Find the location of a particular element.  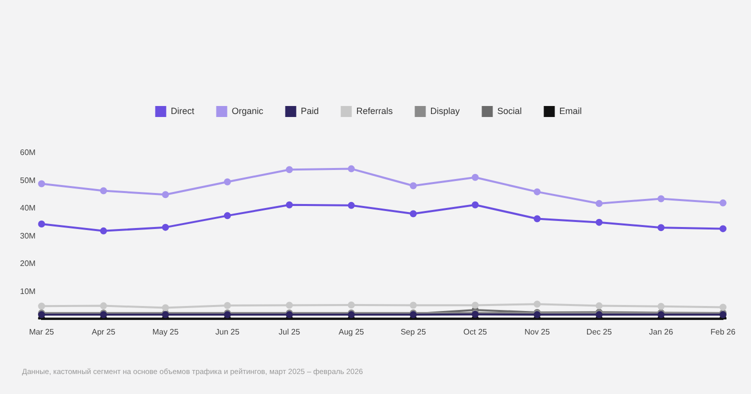

x-tick-label: Jan 26 is located at coordinates (661, 331).